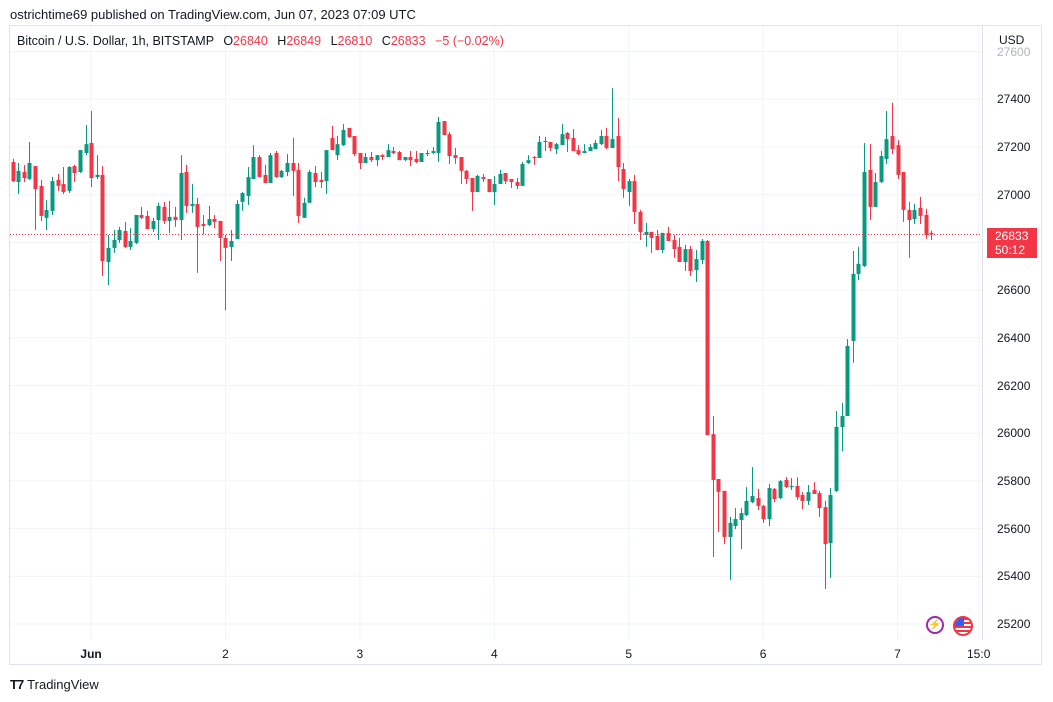  What do you see at coordinates (1014, 337) in the screenshot?
I see `price-tick-label: 26400` at bounding box center [1014, 337].